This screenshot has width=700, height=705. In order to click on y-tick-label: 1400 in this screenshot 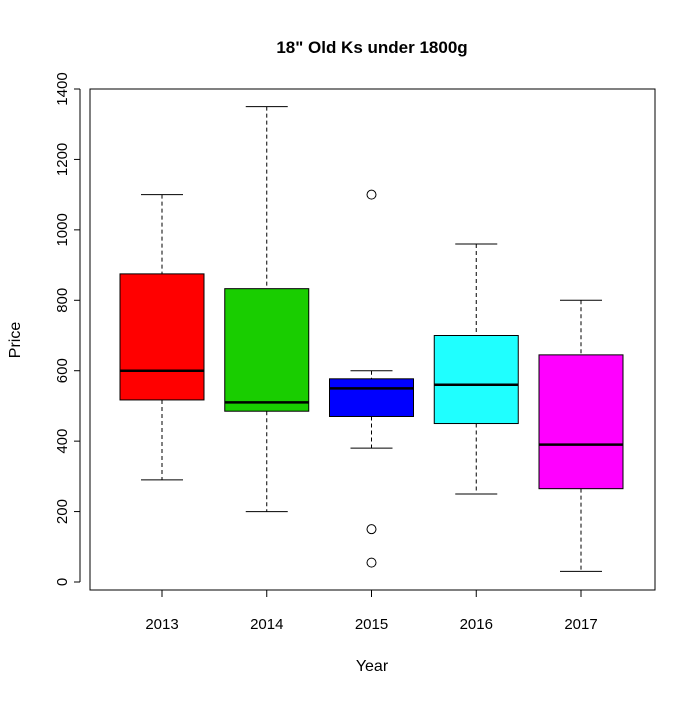, I will do `click(62, 88)`.